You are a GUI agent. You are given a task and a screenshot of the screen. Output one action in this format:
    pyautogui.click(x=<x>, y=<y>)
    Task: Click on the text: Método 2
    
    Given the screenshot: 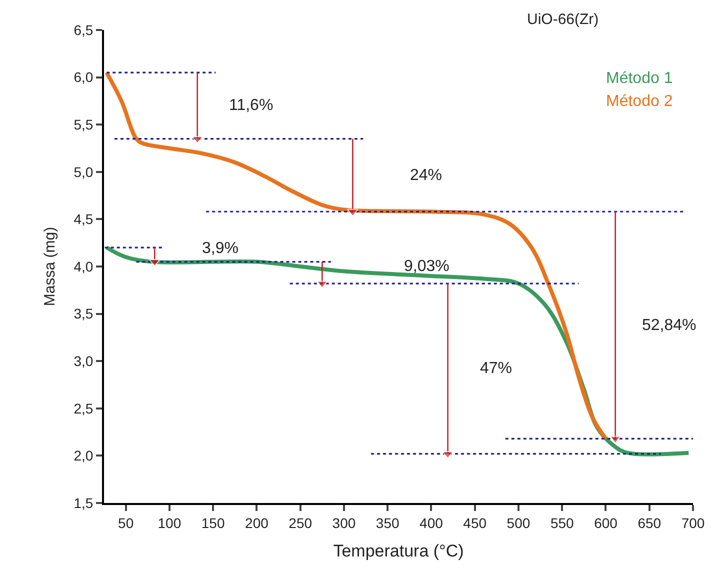 What is the action you would take?
    pyautogui.click(x=639, y=101)
    